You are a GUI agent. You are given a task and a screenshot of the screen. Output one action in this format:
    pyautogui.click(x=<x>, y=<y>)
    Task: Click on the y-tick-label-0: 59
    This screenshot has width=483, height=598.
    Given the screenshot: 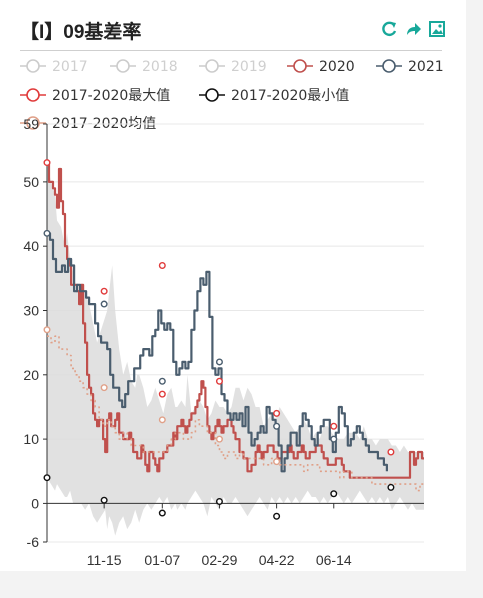 What is the action you would take?
    pyautogui.click(x=31, y=124)
    